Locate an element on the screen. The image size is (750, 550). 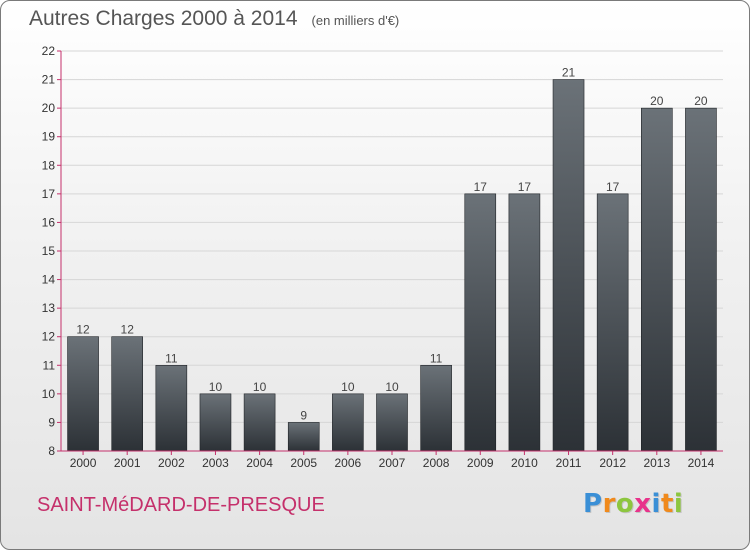
x-tick-label: 2002 is located at coordinates (171, 463).